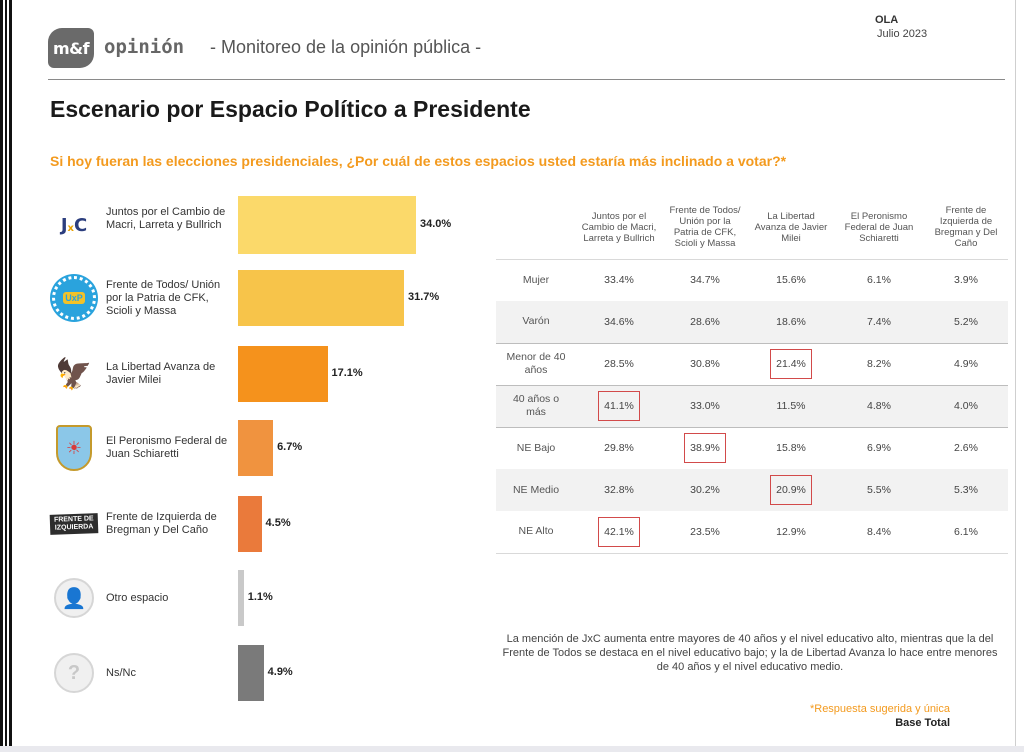  I want to click on crosstab-cell: 41.1%, so click(619, 405).